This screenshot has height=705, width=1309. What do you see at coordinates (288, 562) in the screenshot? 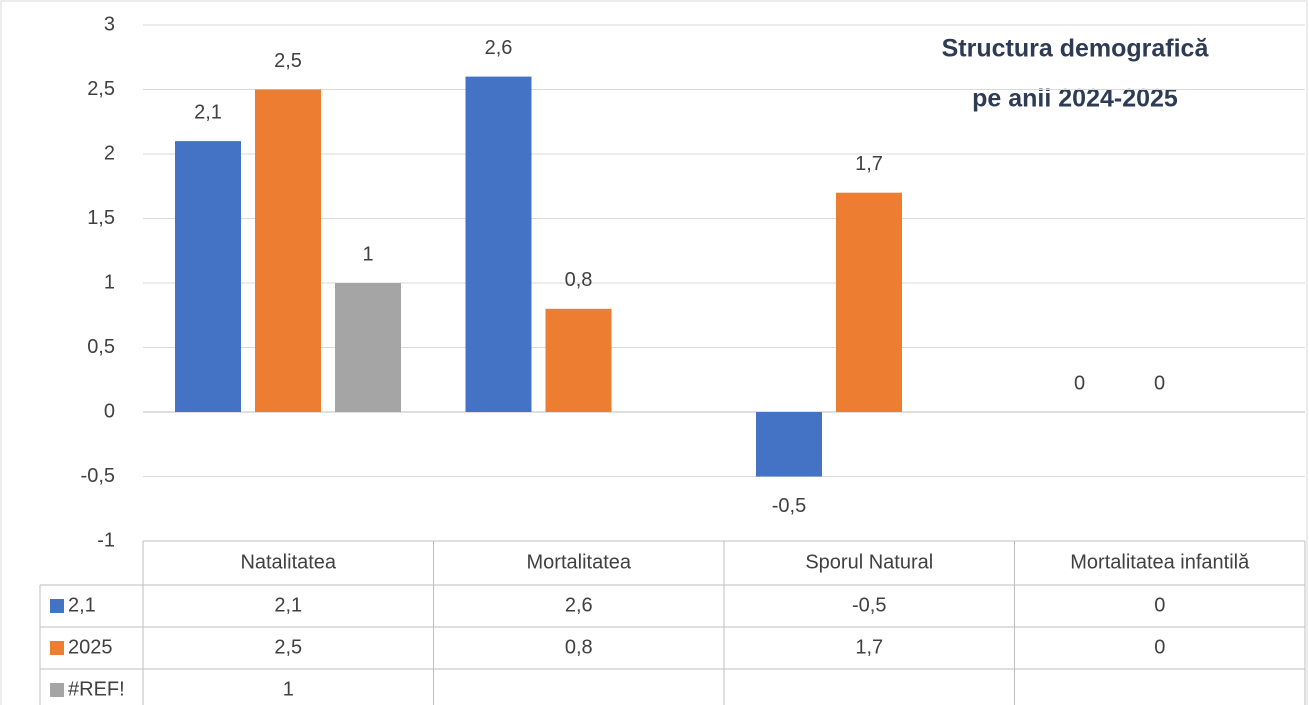
I see `x-tick-label: Natalitatea` at bounding box center [288, 562].